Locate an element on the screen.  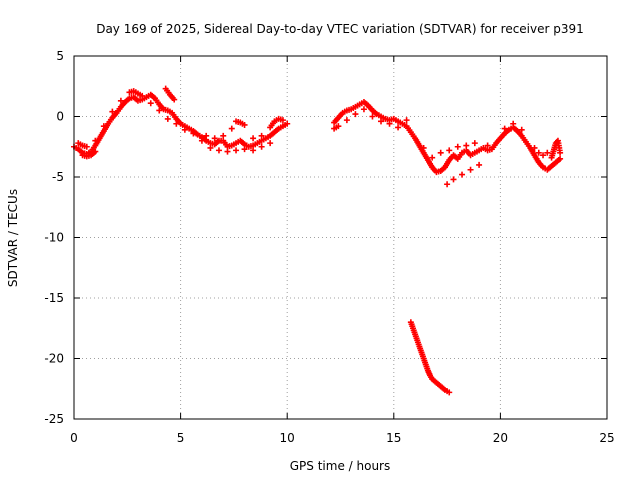
y-tick-label: -10 is located at coordinates (54, 238).